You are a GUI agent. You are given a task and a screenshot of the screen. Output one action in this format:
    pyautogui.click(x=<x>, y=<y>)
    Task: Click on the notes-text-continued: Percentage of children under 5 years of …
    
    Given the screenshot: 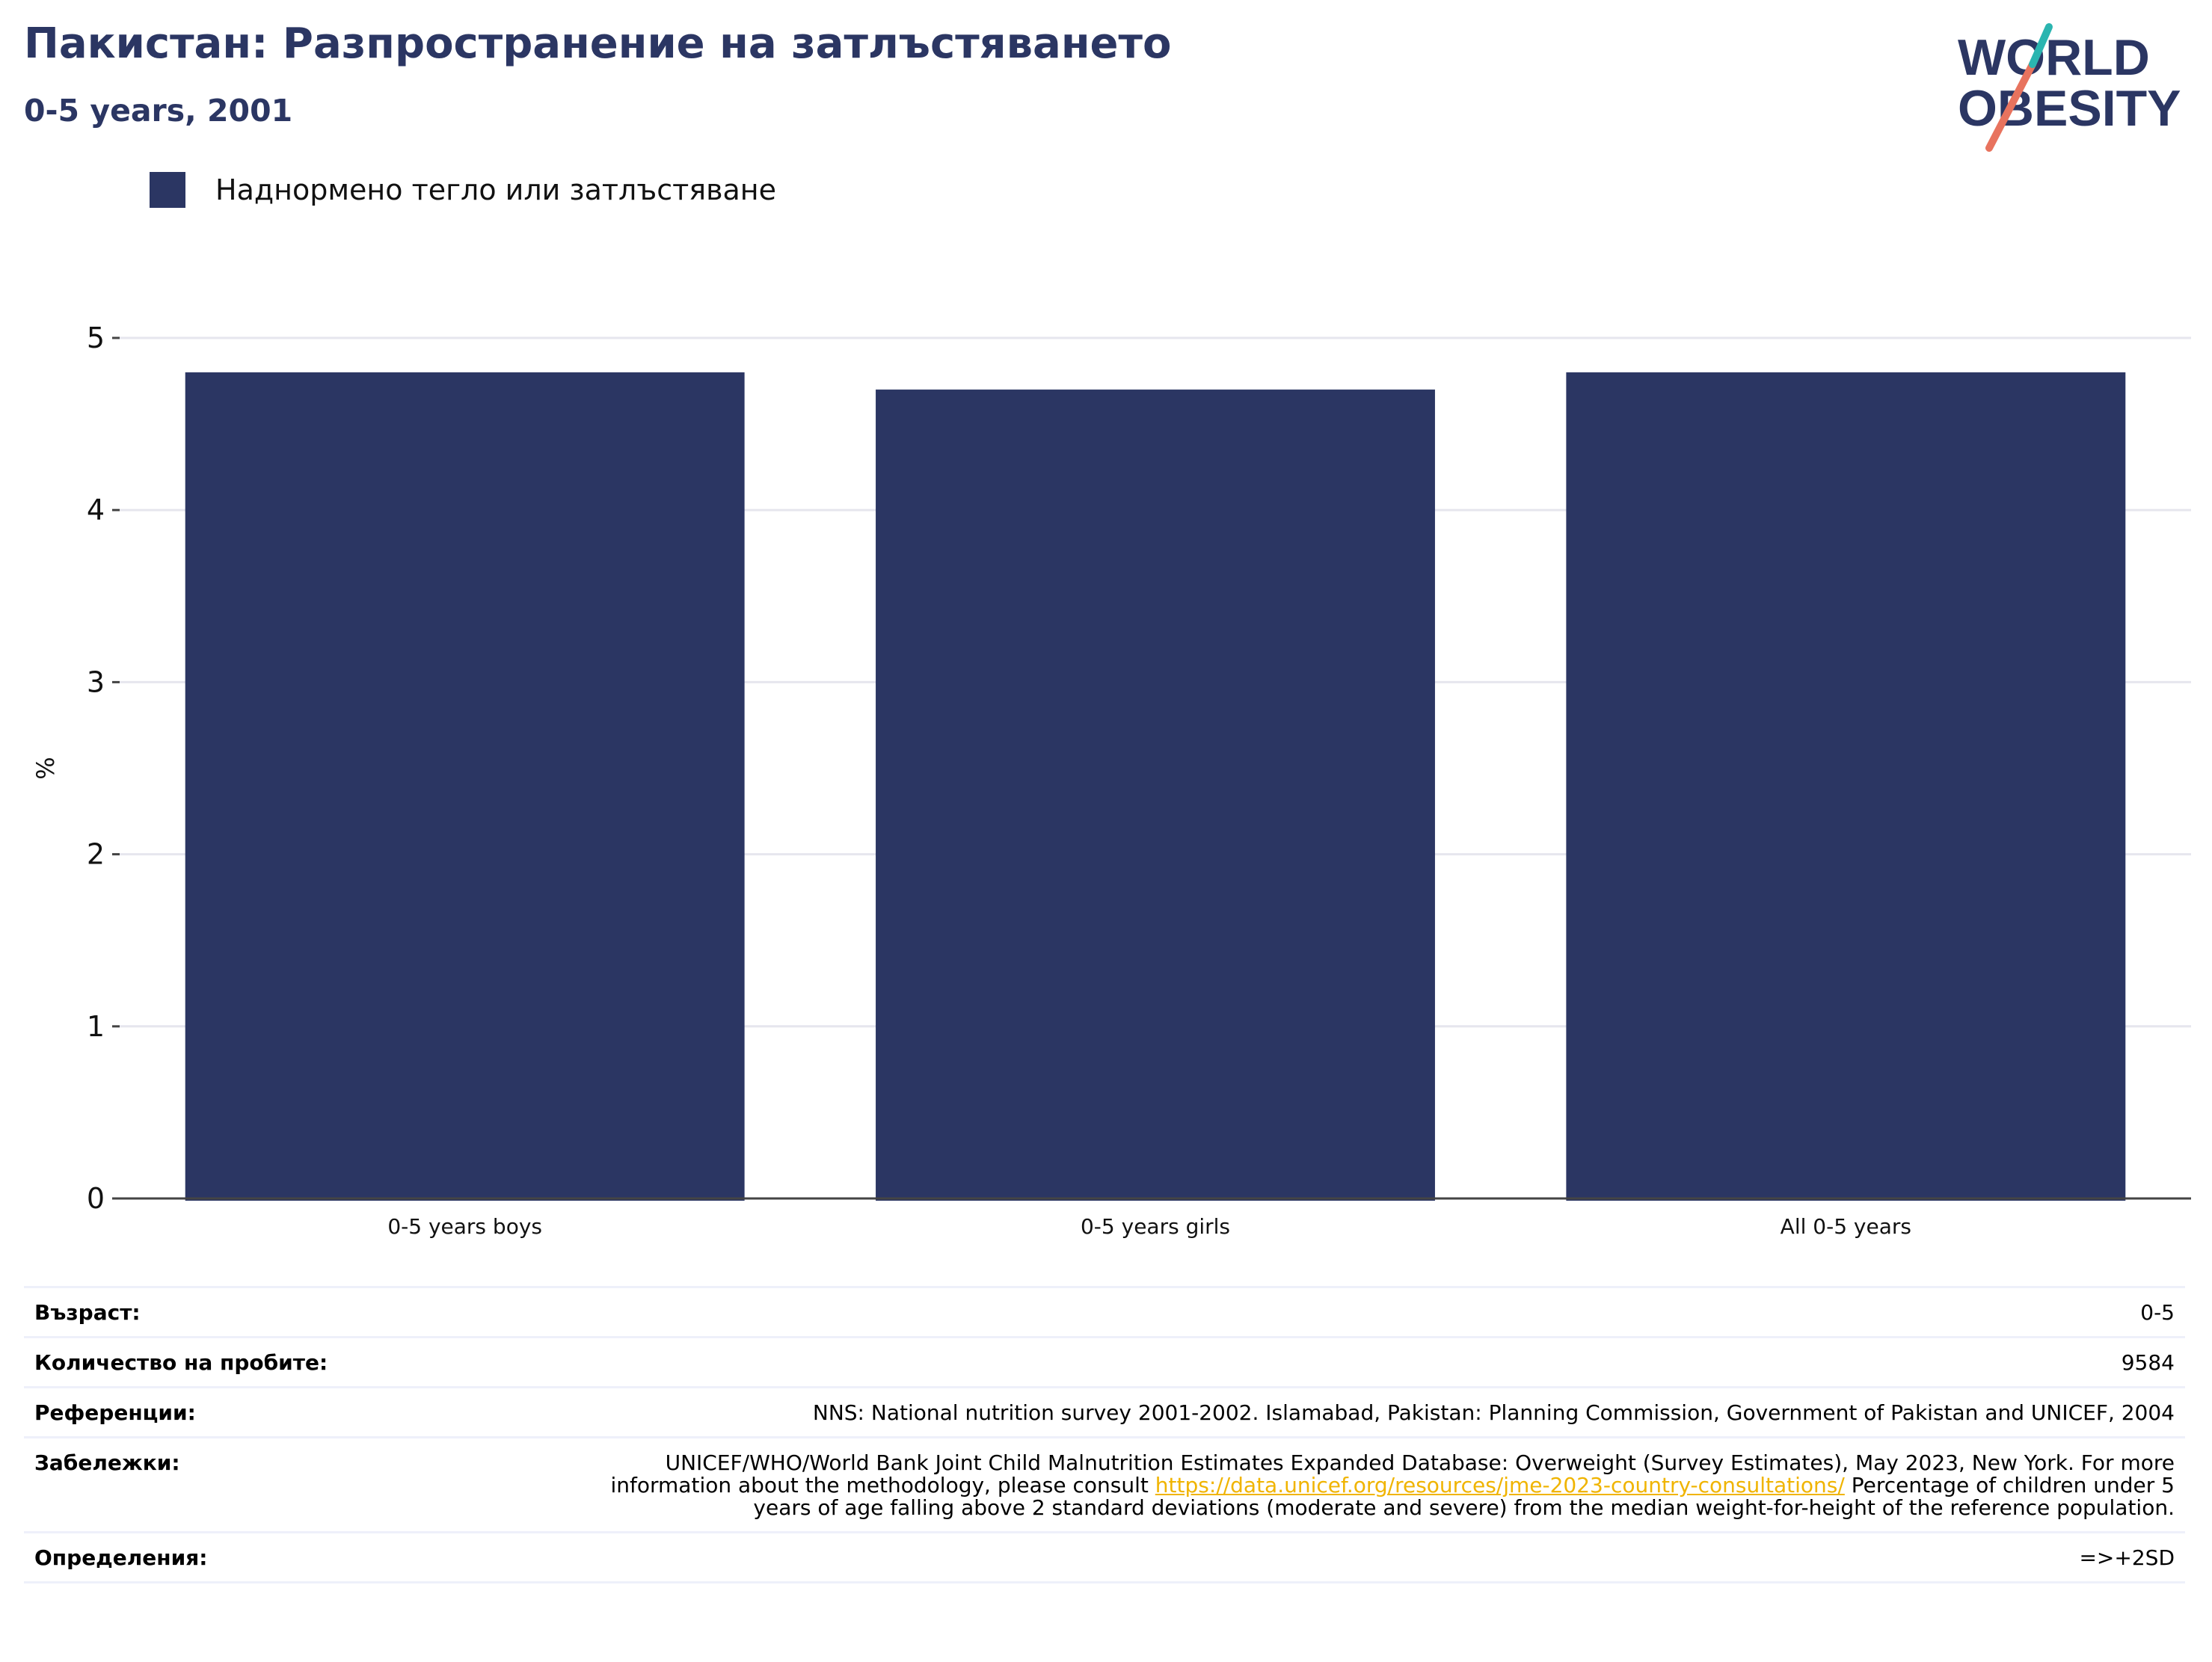 What is the action you would take?
    pyautogui.click(x=1464, y=1496)
    